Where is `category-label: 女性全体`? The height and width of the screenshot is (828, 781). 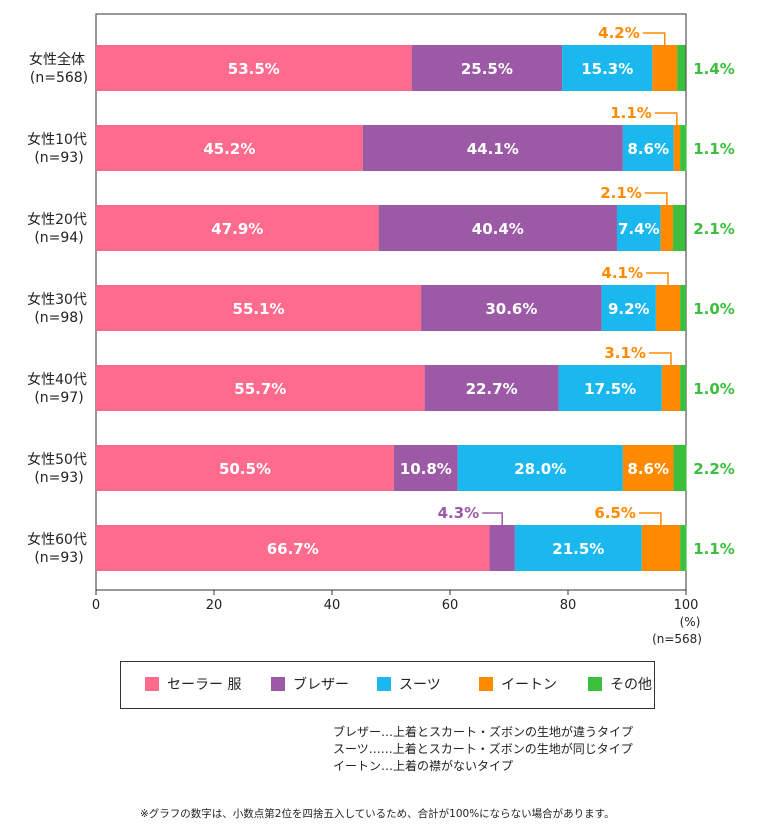 category-label: 女性全体 is located at coordinates (57, 59).